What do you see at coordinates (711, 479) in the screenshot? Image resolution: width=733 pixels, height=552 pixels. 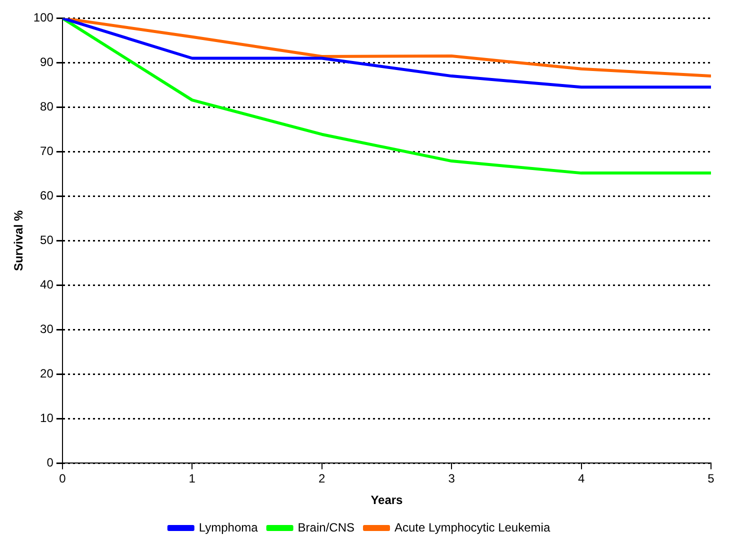 I see `x-tick-label: 5` at bounding box center [711, 479].